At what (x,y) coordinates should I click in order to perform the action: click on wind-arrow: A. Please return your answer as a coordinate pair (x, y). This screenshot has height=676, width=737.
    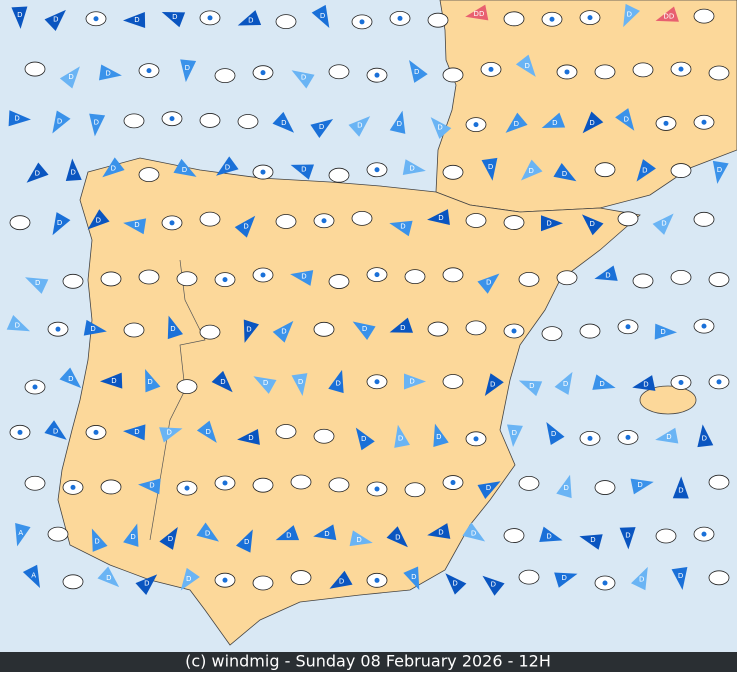
    Looking at the image, I should click on (23, 535).